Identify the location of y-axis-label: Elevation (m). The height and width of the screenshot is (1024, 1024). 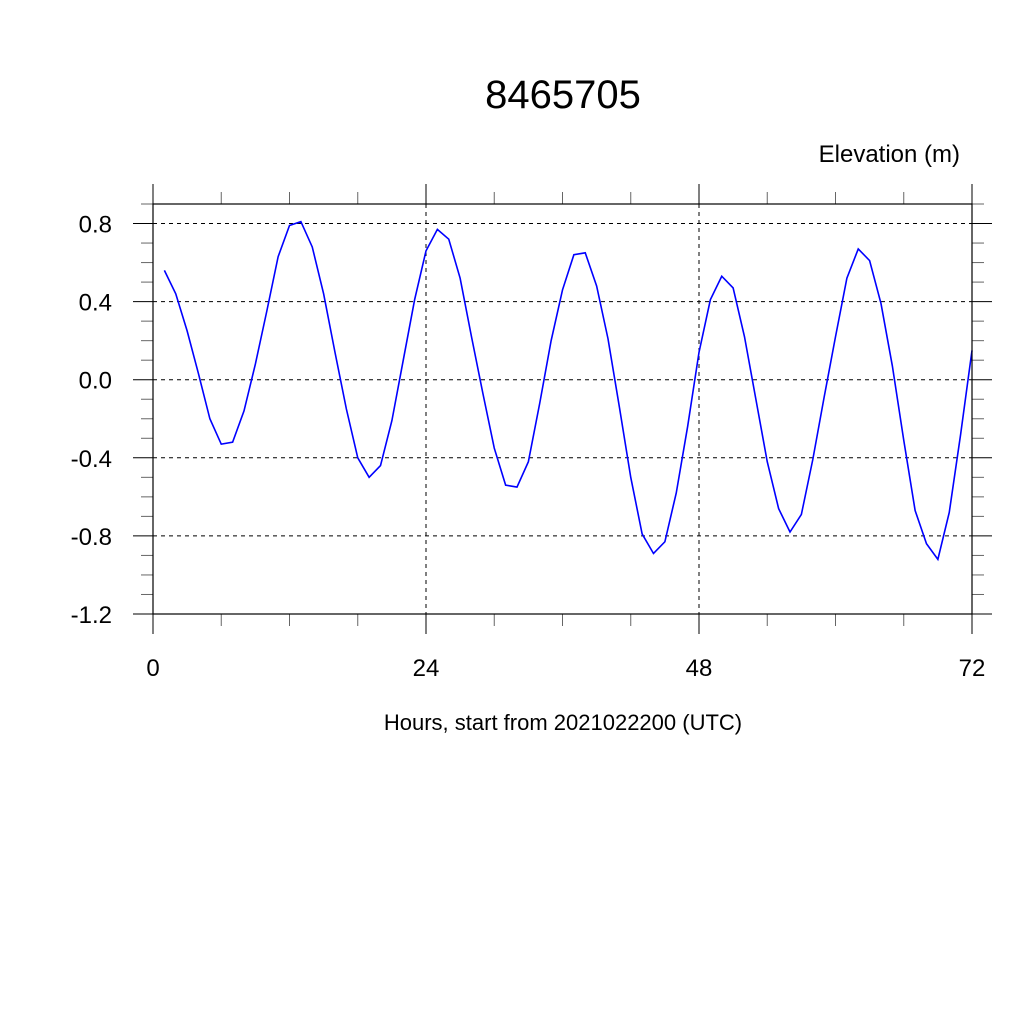
(889, 154).